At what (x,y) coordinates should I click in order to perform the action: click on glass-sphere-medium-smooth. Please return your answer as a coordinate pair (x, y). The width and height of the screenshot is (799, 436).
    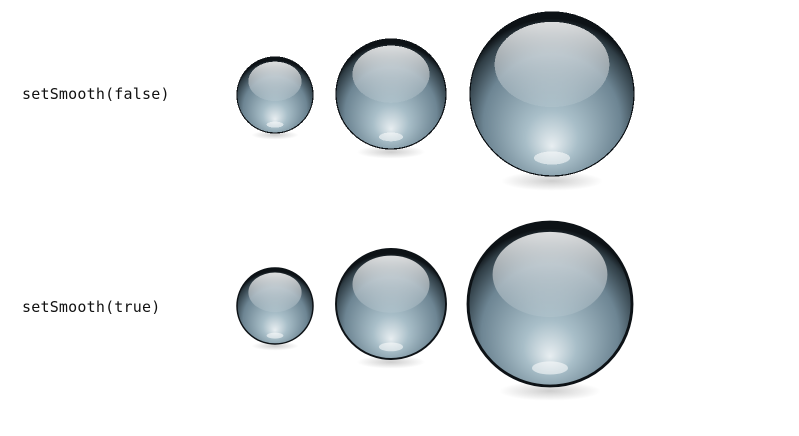
    Looking at the image, I should click on (391, 308).